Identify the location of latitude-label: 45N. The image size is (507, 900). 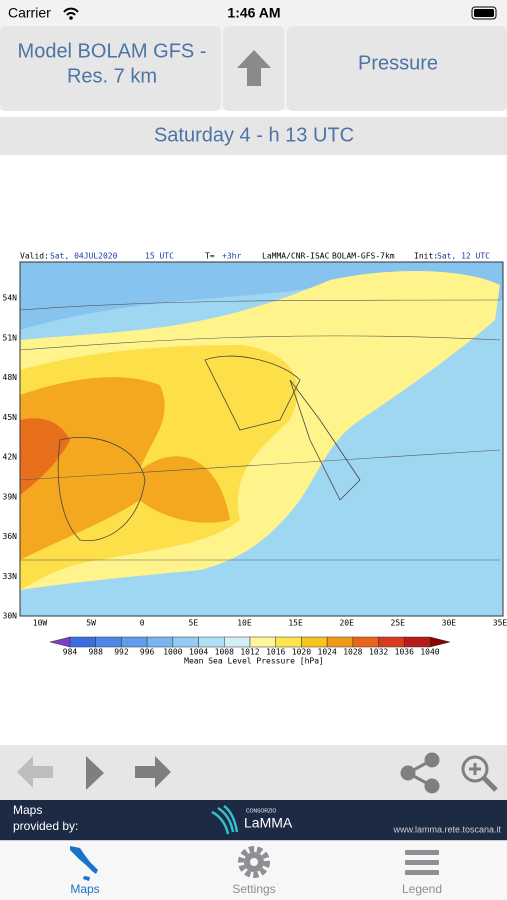
(10, 417).